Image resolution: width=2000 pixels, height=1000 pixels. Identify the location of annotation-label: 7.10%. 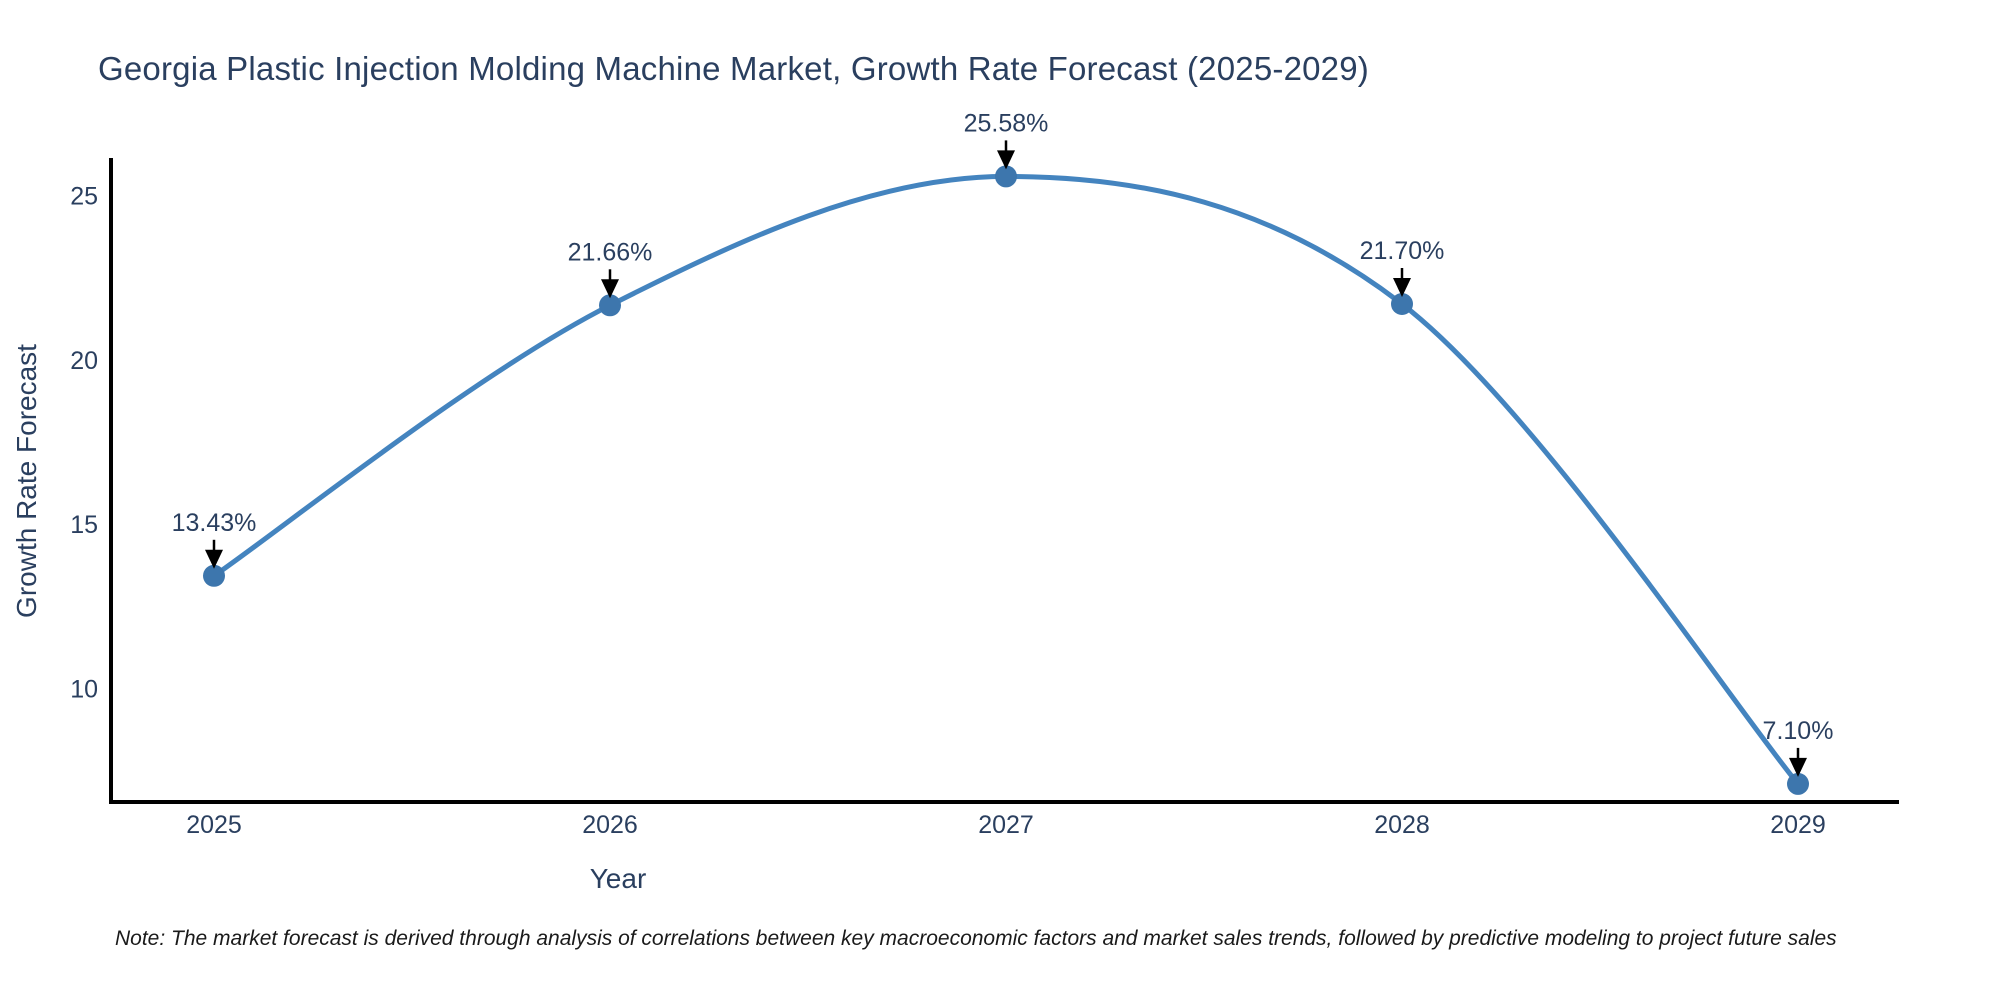
(1798, 731).